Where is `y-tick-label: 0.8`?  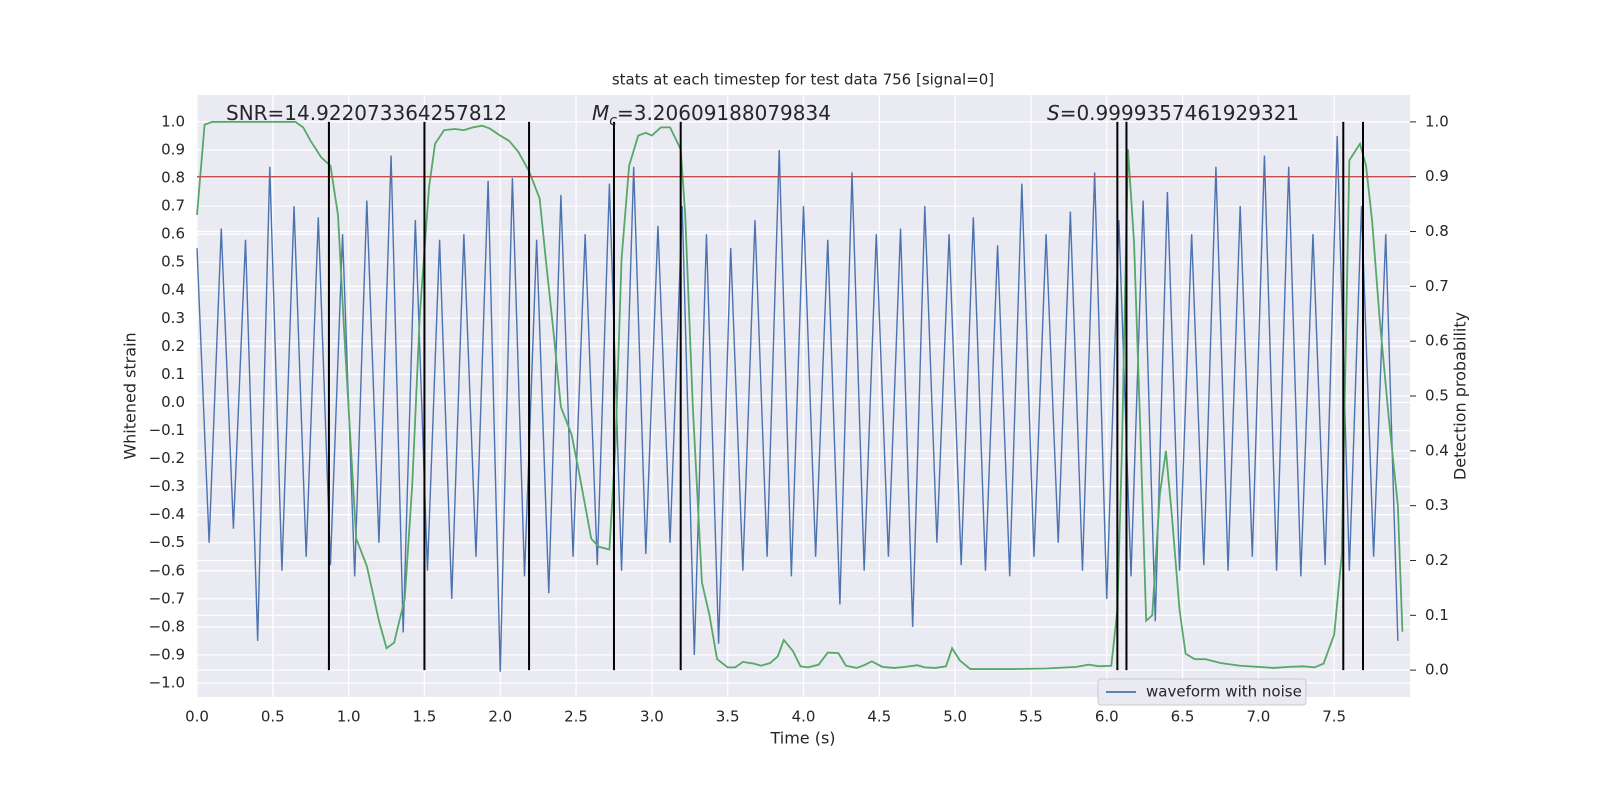
y-tick-label: 0.8 is located at coordinates (173, 178).